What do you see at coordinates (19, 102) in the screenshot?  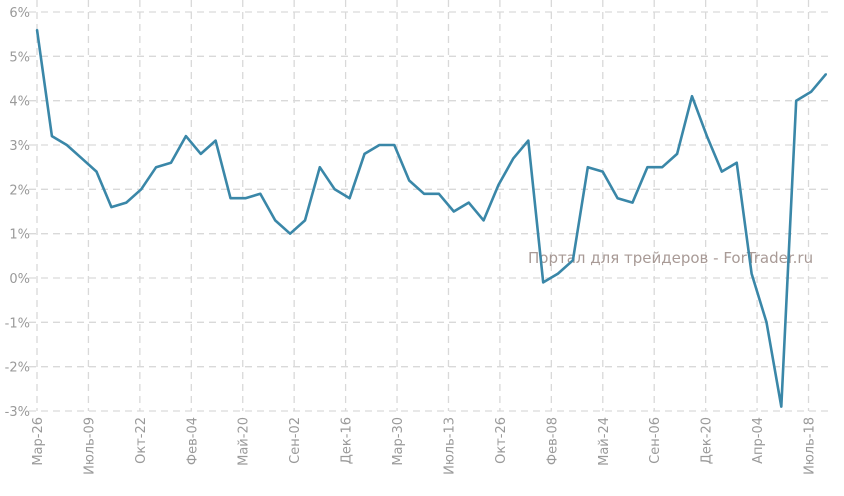 I see `y-tick-label: 4%` at bounding box center [19, 102].